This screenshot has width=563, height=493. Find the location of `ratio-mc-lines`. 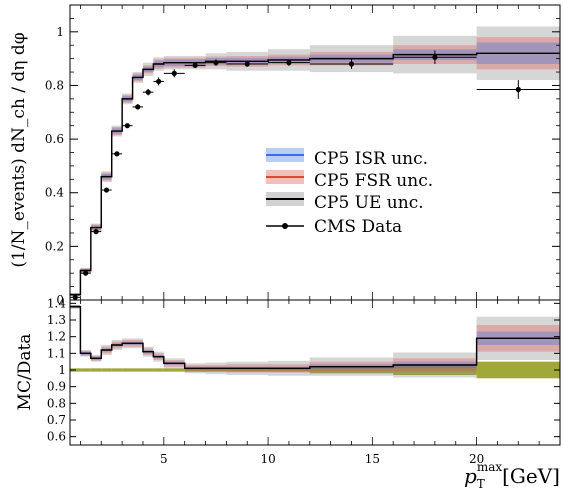

ratio-mc-lines is located at coordinates (315, 337).